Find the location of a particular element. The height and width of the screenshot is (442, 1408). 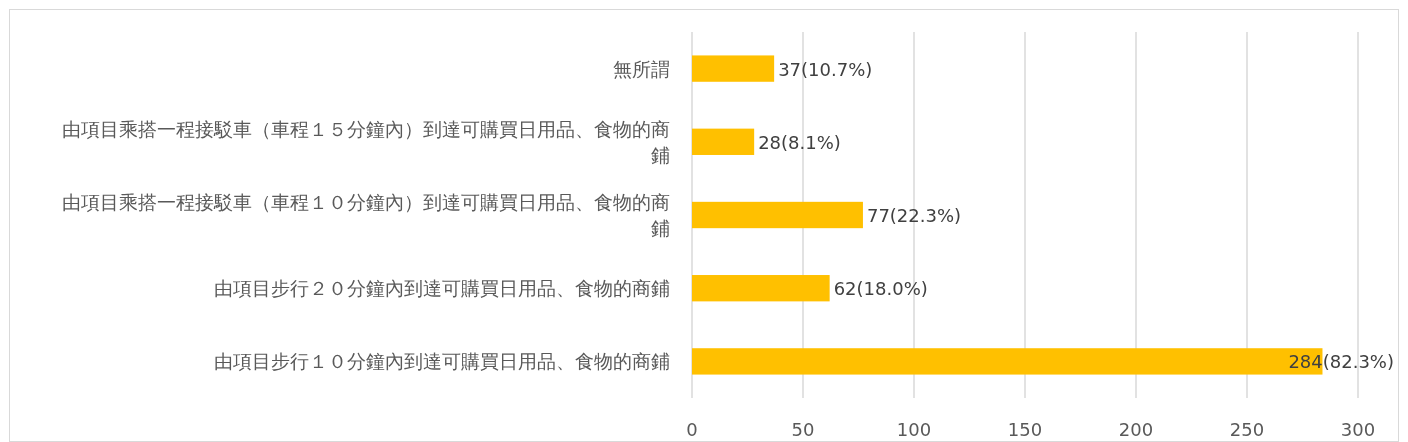

data-label: 37(10.7%) is located at coordinates (825, 69).